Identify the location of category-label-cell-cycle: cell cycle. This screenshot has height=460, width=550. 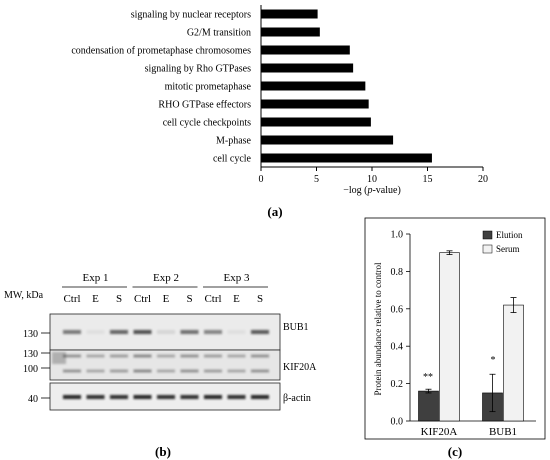
(232, 159).